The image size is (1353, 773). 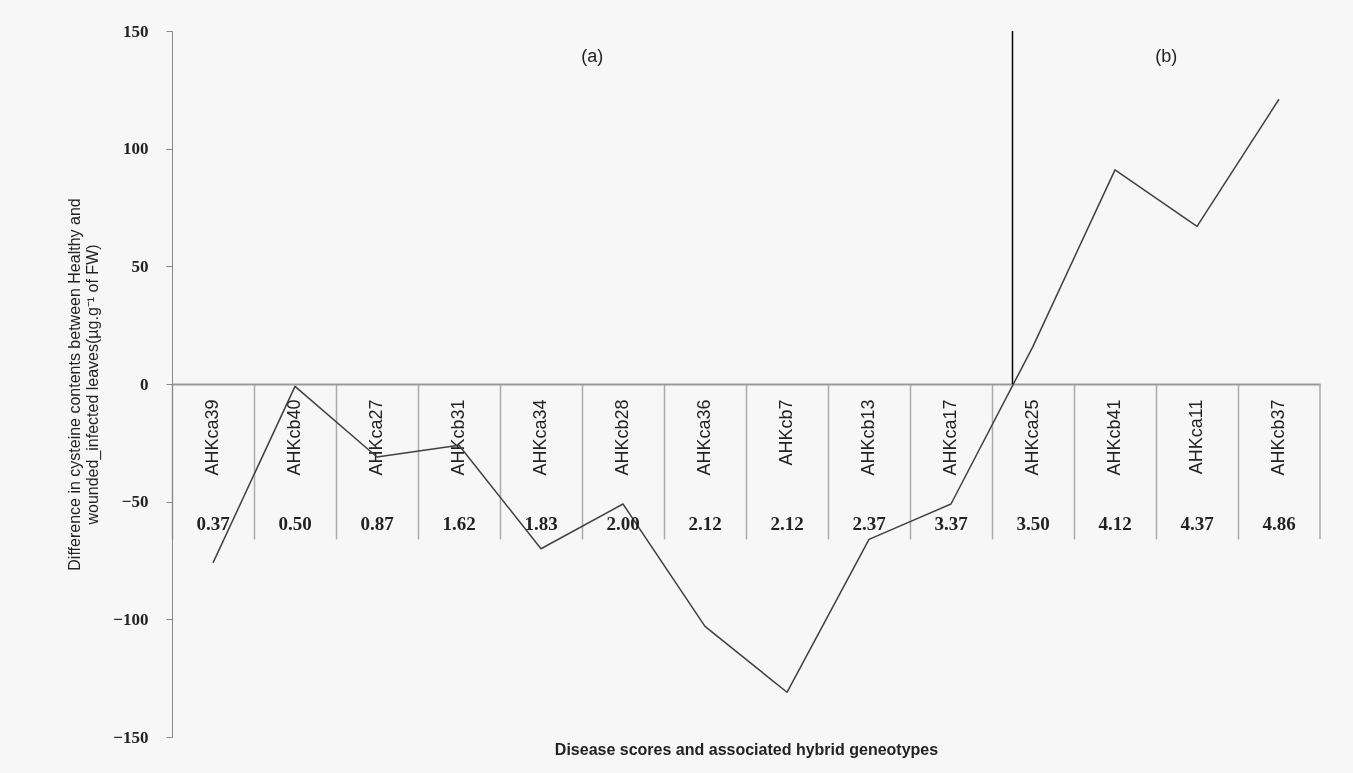 What do you see at coordinates (541, 523) in the screenshot?
I see `annotation: 1.83` at bounding box center [541, 523].